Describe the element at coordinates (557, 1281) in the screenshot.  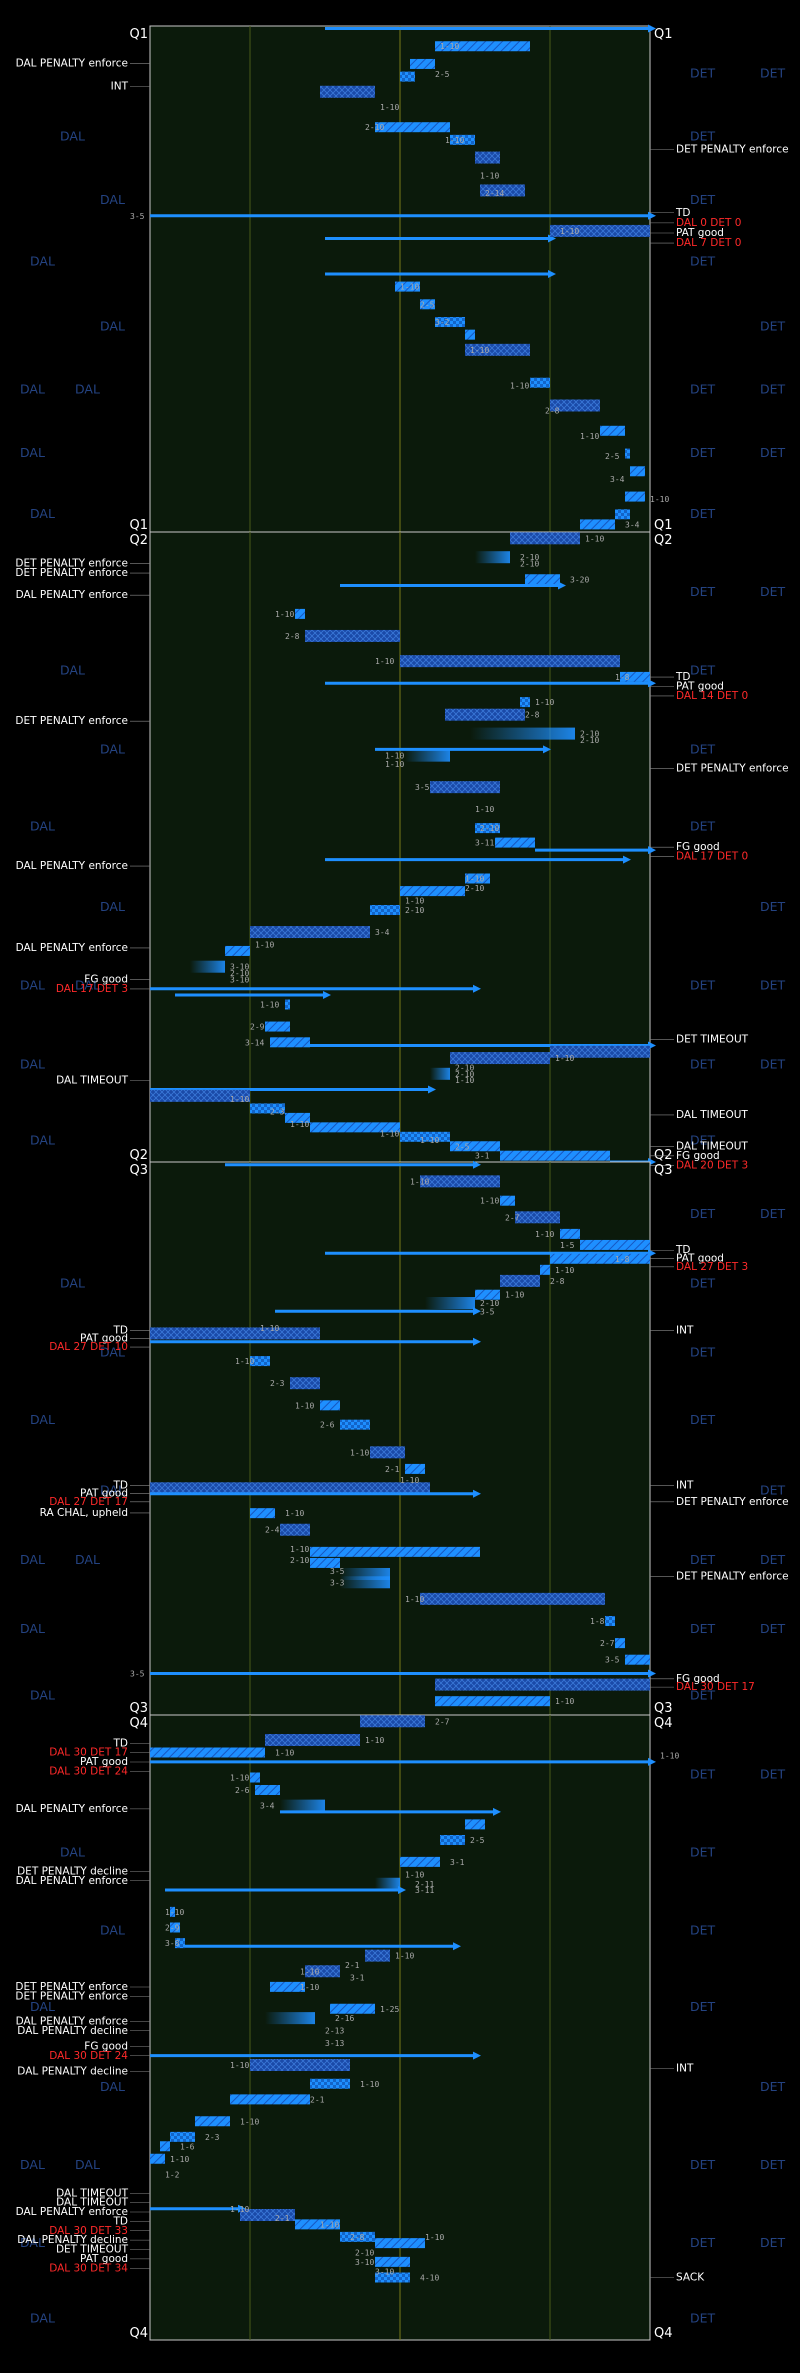
I see `down-distance-label: 2-8` at that location.